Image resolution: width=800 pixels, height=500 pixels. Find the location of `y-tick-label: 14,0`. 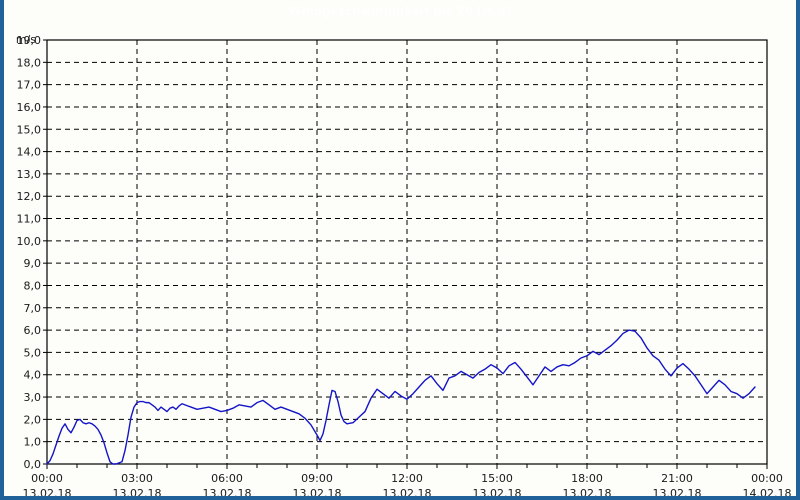

y-tick-label: 14,0 is located at coordinates (29, 152).